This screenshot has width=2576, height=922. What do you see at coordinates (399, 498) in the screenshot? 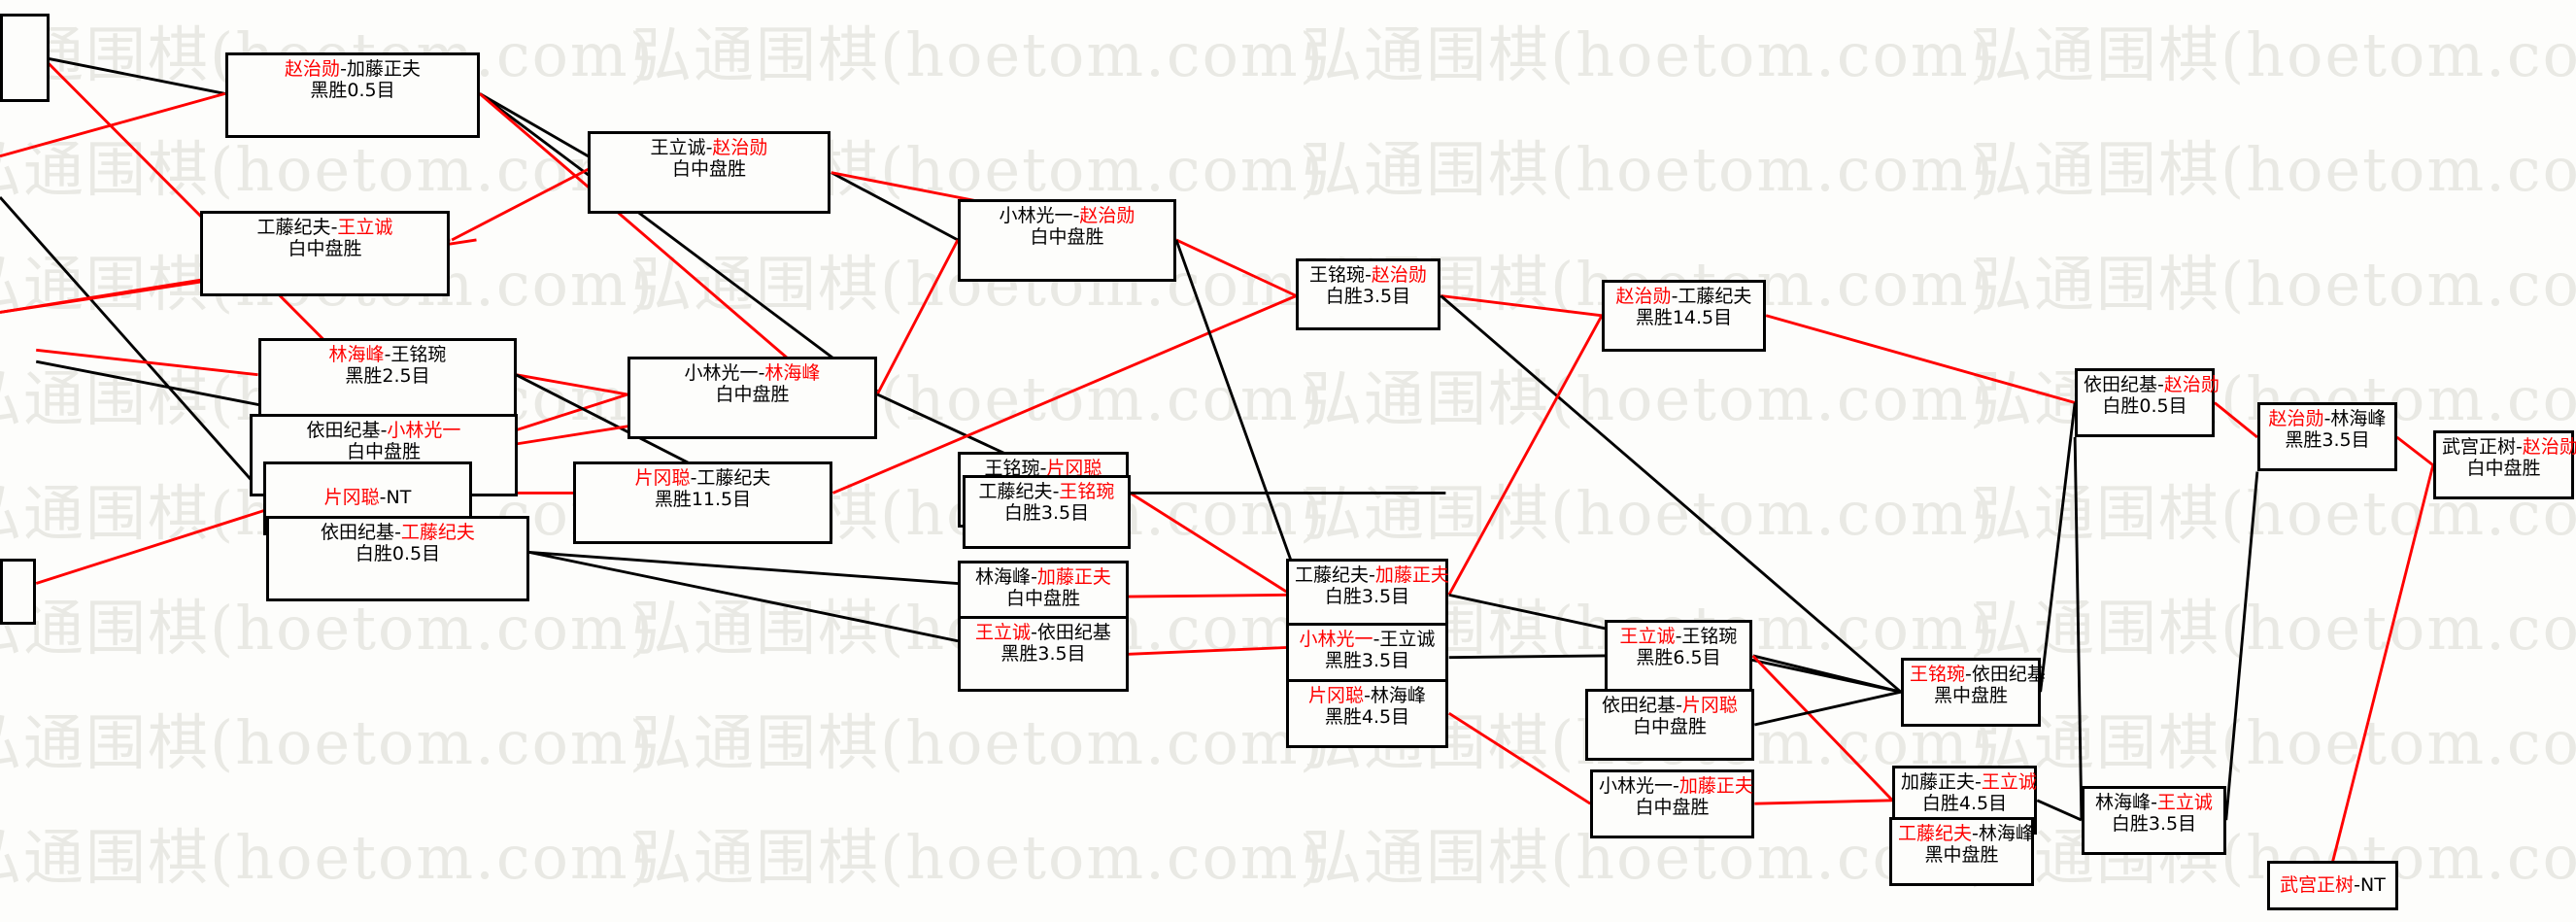
I see `player-right: NT` at bounding box center [399, 498].